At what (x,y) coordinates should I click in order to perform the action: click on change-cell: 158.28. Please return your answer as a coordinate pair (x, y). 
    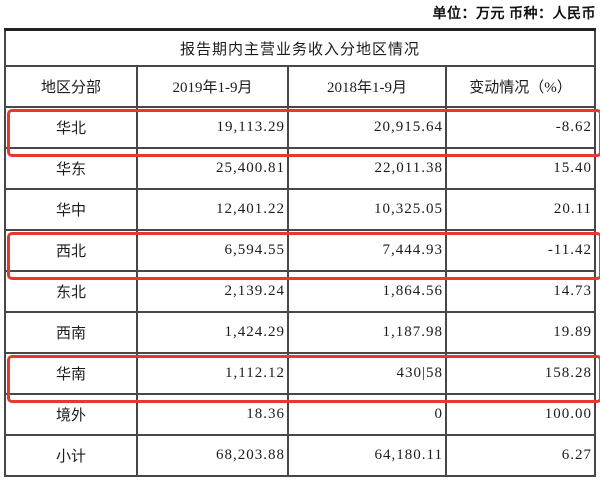
    Looking at the image, I should click on (520, 373).